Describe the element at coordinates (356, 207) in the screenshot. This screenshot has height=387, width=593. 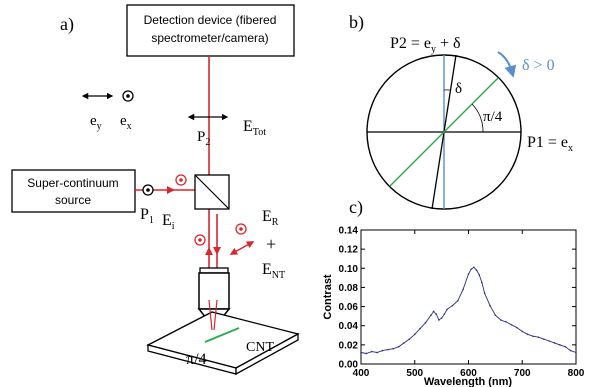
I see `panel-c-label: c)` at that location.